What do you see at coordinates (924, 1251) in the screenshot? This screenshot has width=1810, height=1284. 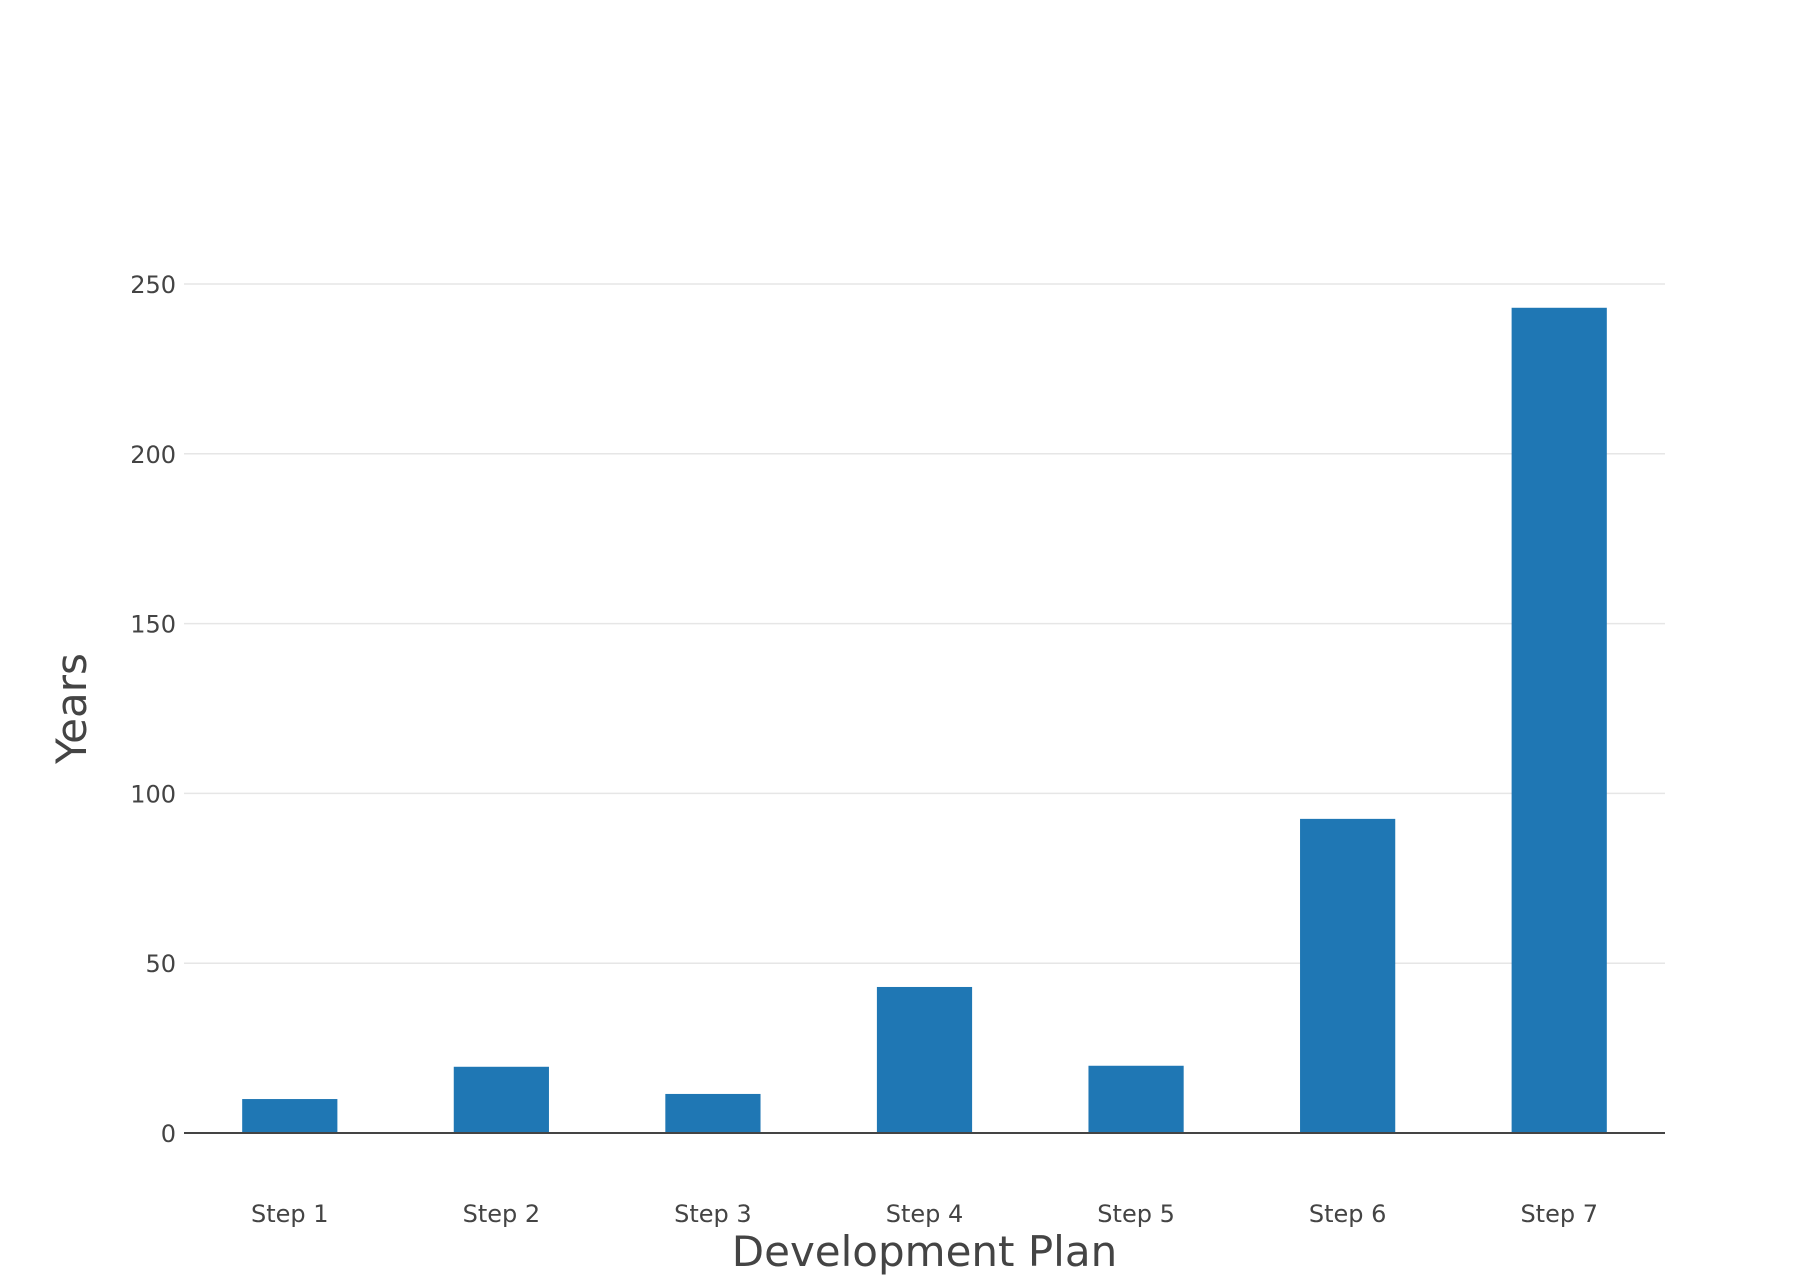 I see `x-axis-title: Development Plan` at bounding box center [924, 1251].